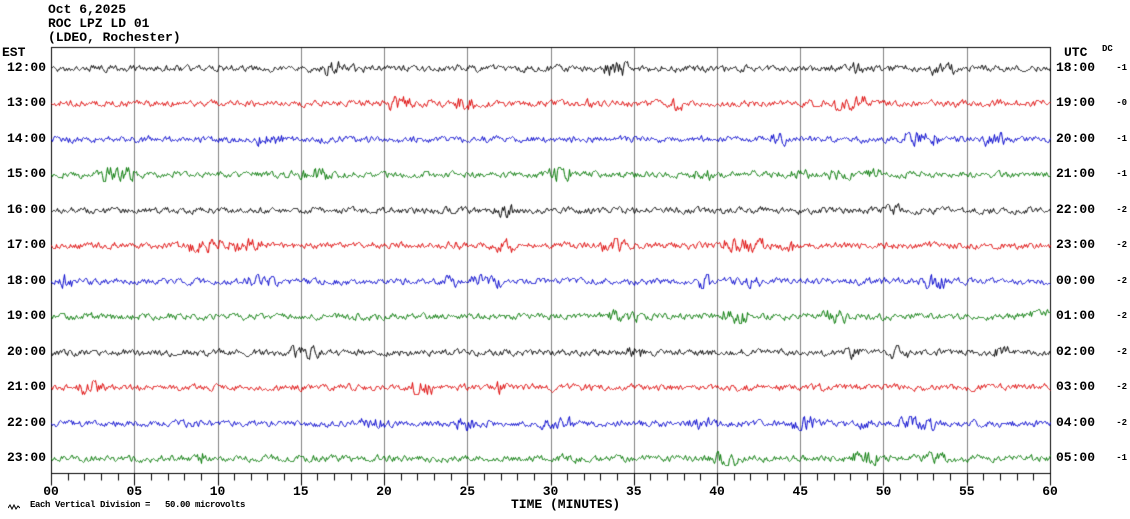  I want to click on x-tick-label: 00, so click(51, 491).